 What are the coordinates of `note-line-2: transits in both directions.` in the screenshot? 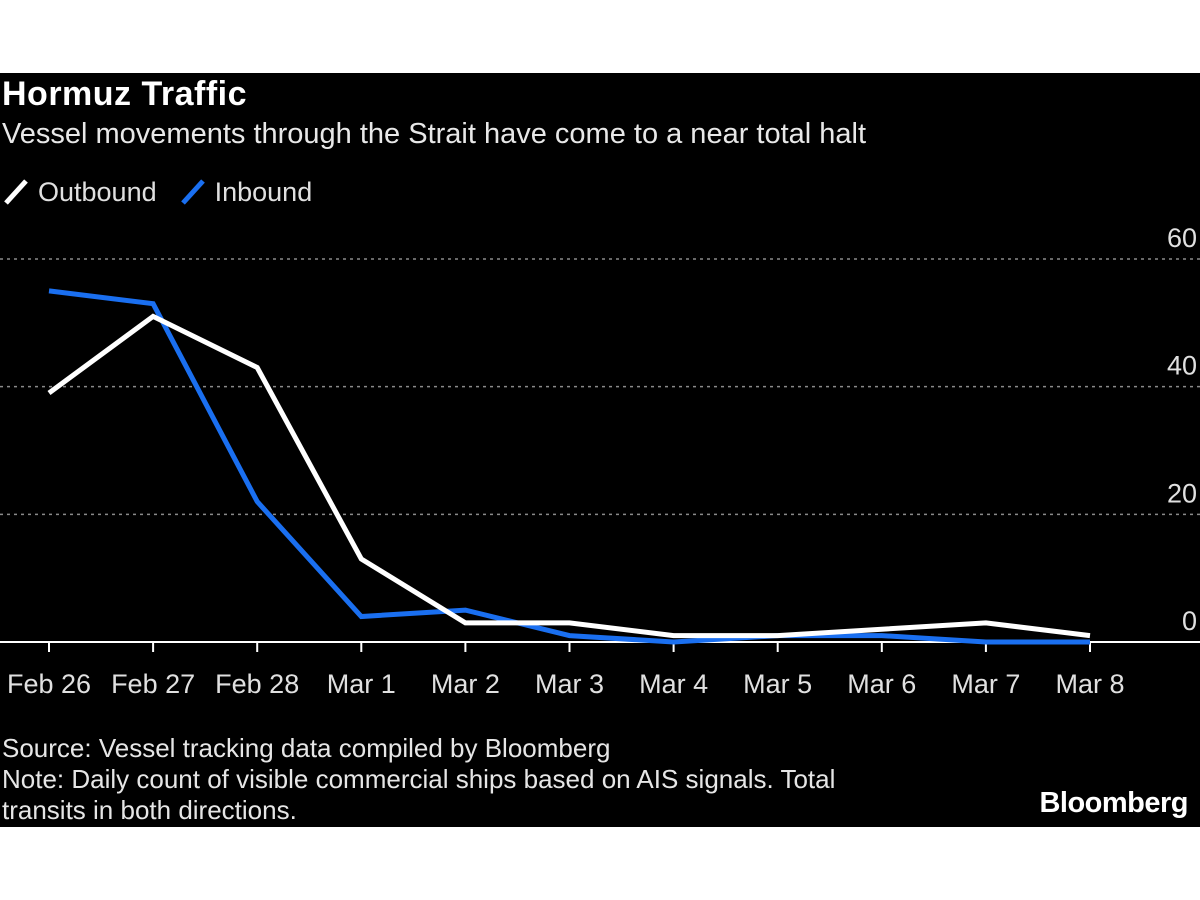 It's located at (149, 810).